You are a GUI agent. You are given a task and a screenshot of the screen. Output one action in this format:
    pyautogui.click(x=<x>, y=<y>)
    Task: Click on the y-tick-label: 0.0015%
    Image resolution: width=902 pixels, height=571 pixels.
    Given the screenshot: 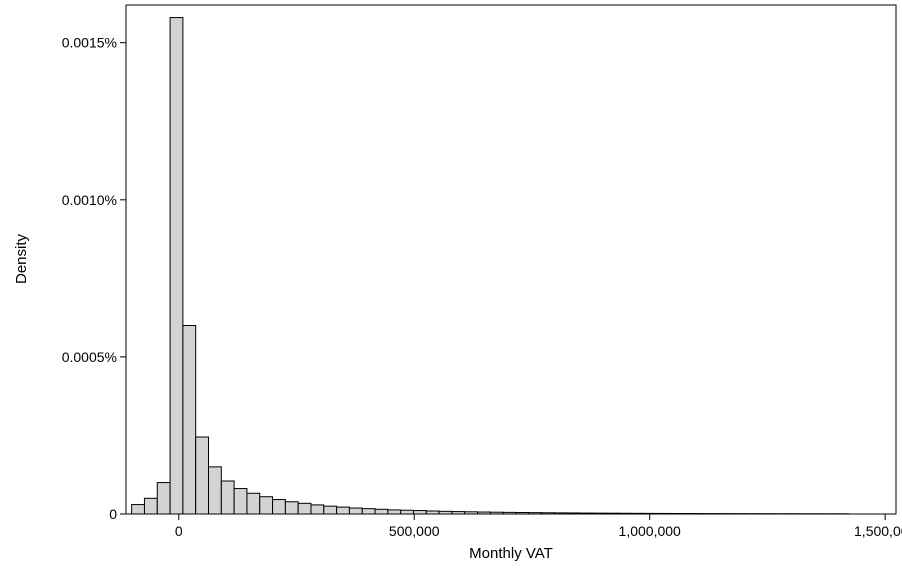 What is the action you would take?
    pyautogui.click(x=89, y=43)
    